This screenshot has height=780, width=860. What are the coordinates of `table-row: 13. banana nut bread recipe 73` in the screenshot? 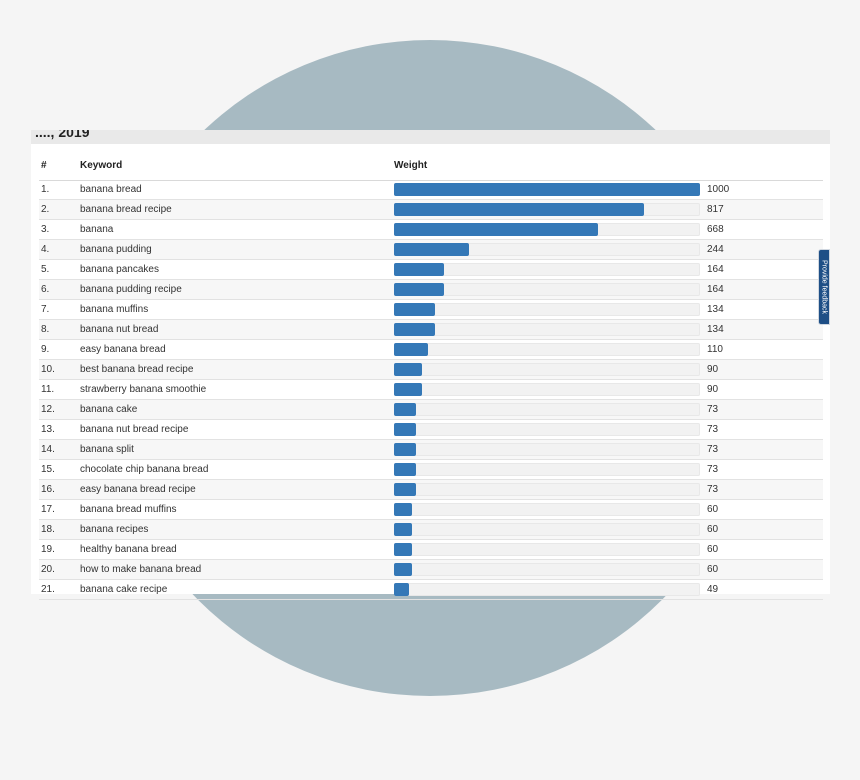 It's located at (431, 430).